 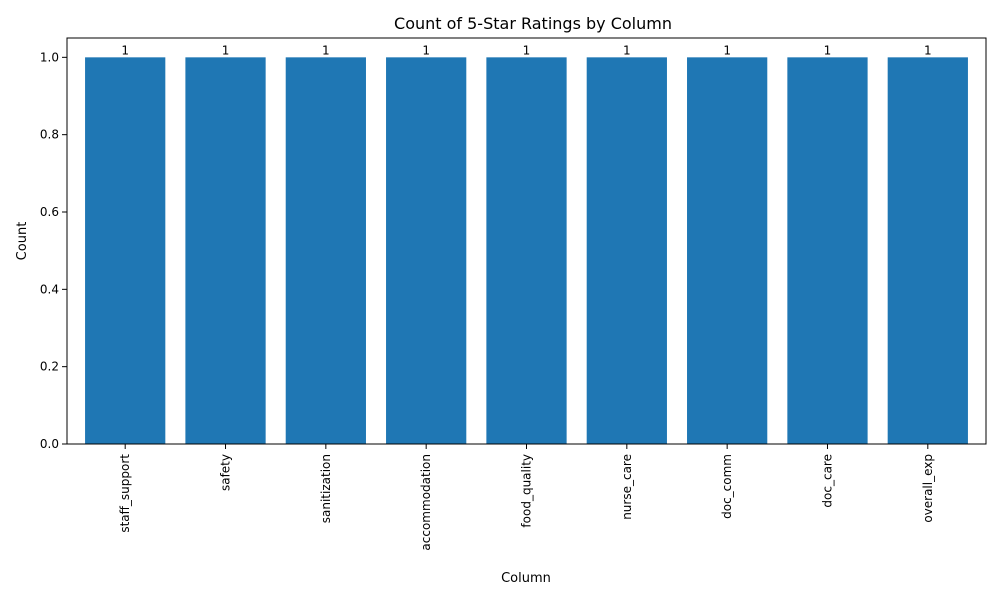 What do you see at coordinates (426, 250) in the screenshot?
I see `bar-accommodation` at bounding box center [426, 250].